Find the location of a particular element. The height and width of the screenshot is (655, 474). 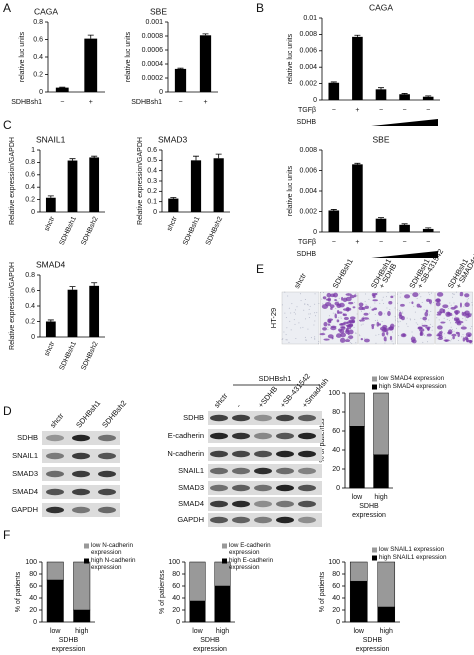

blot-strip is located at coordinates (265, 418).